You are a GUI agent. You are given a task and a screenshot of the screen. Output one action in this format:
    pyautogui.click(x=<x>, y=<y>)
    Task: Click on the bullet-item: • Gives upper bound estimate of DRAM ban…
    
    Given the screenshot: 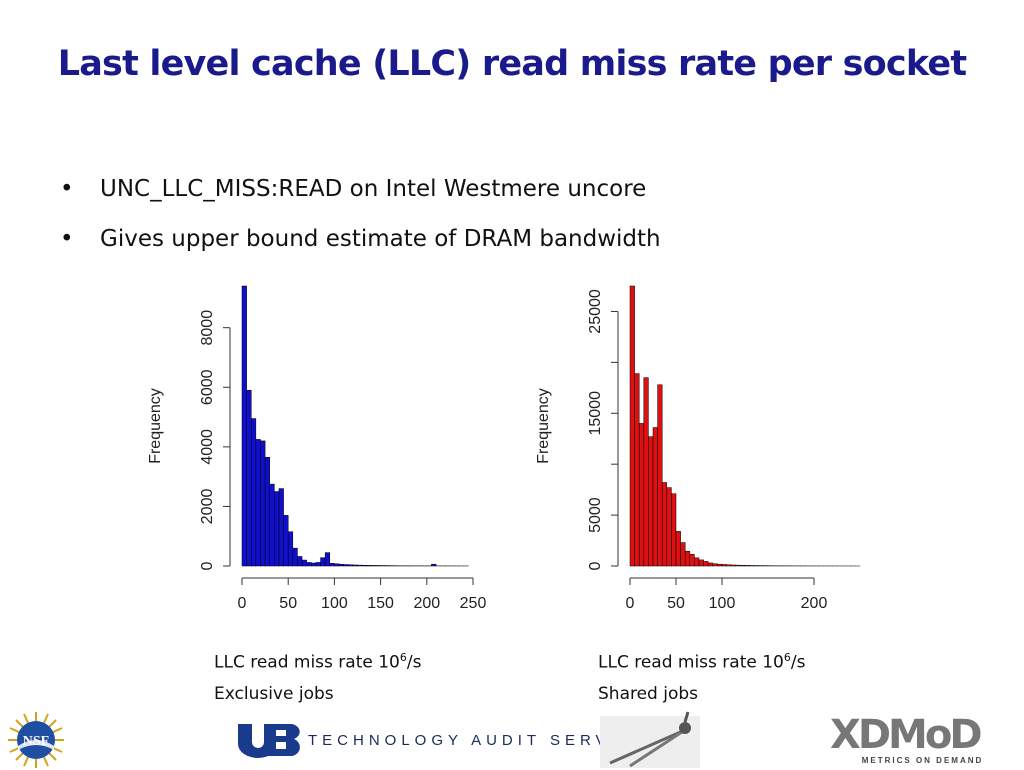 What is the action you would take?
    pyautogui.click(x=360, y=251)
    